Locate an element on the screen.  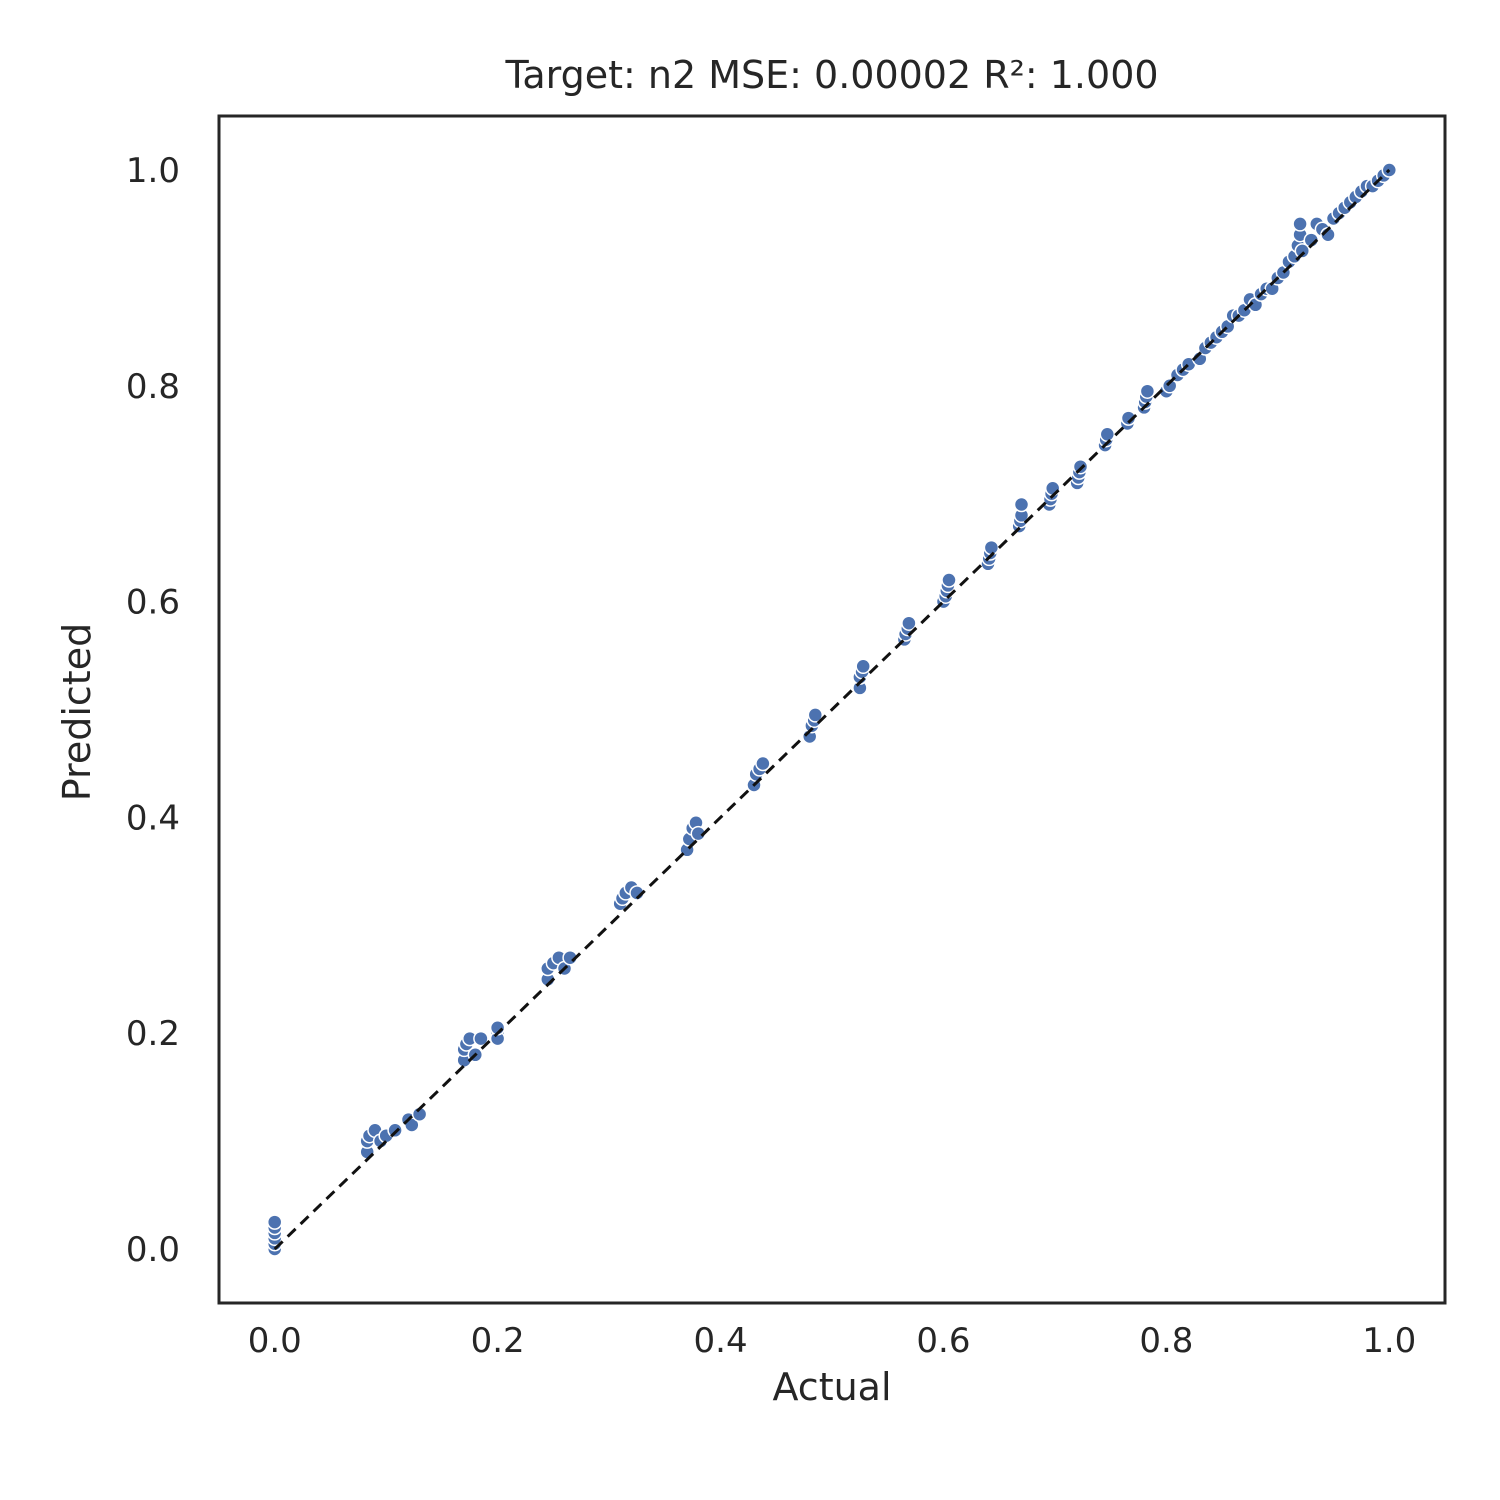
y-tick-label: 0.0 is located at coordinates (153, 1250).